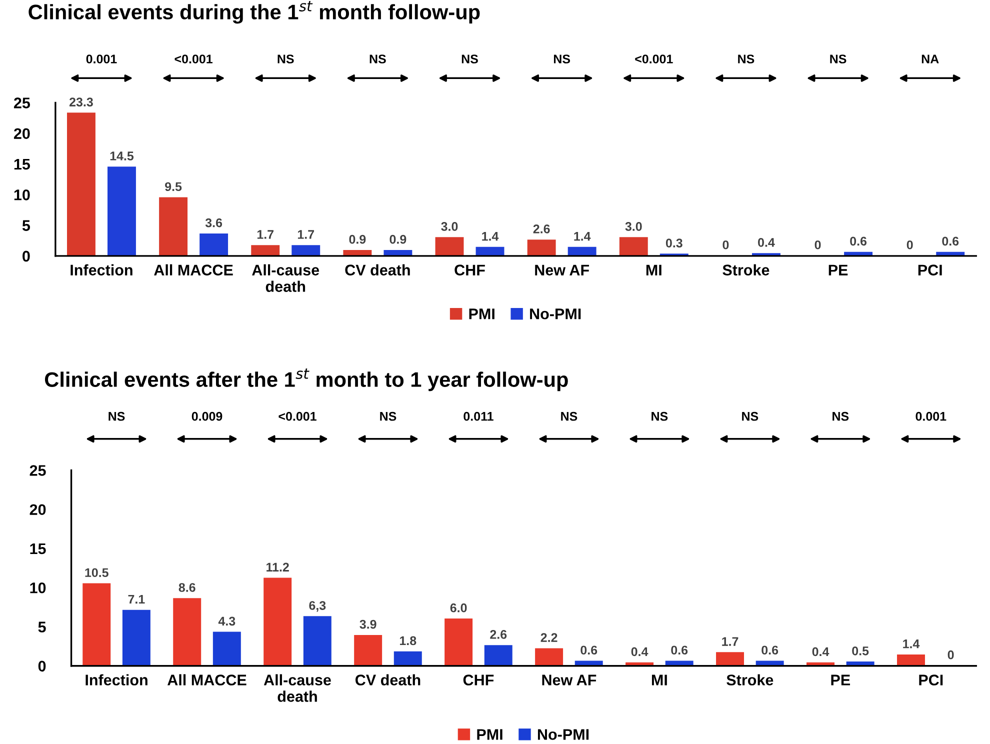 The width and height of the screenshot is (990, 744). Describe the element at coordinates (173, 187) in the screenshot. I see `data-label: 9.5` at that location.